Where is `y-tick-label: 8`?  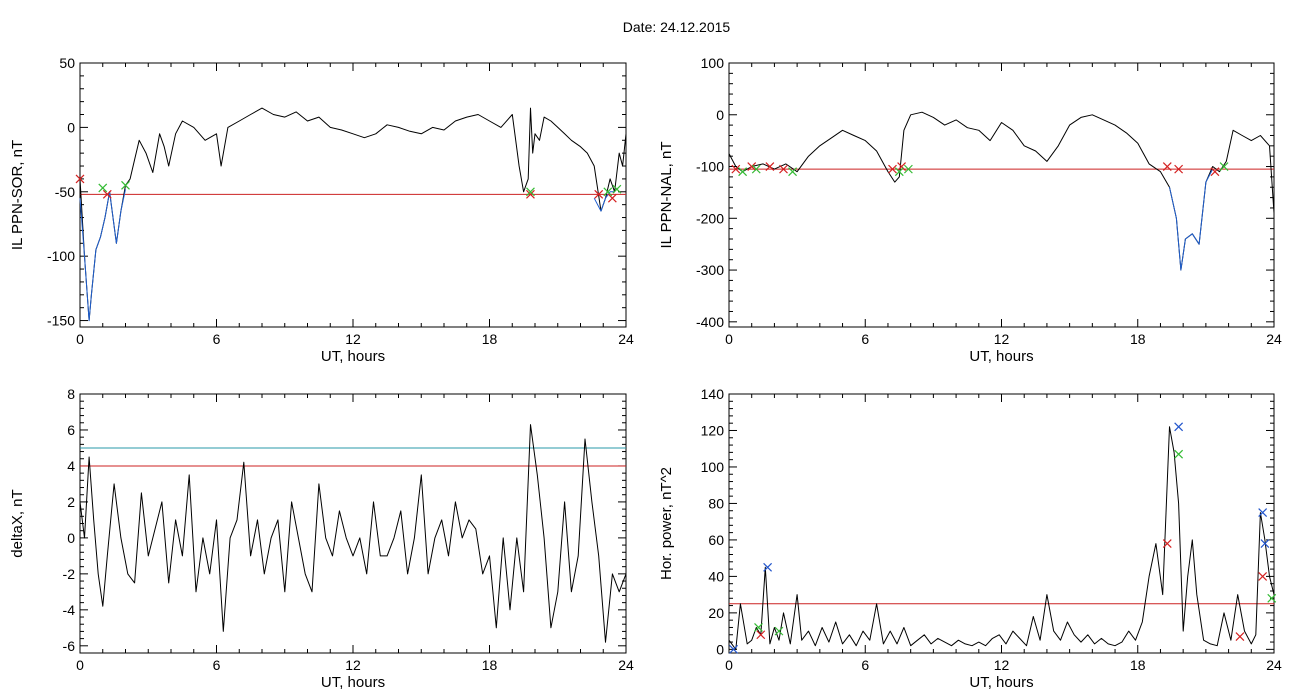 y-tick-label: 8 is located at coordinates (71, 394).